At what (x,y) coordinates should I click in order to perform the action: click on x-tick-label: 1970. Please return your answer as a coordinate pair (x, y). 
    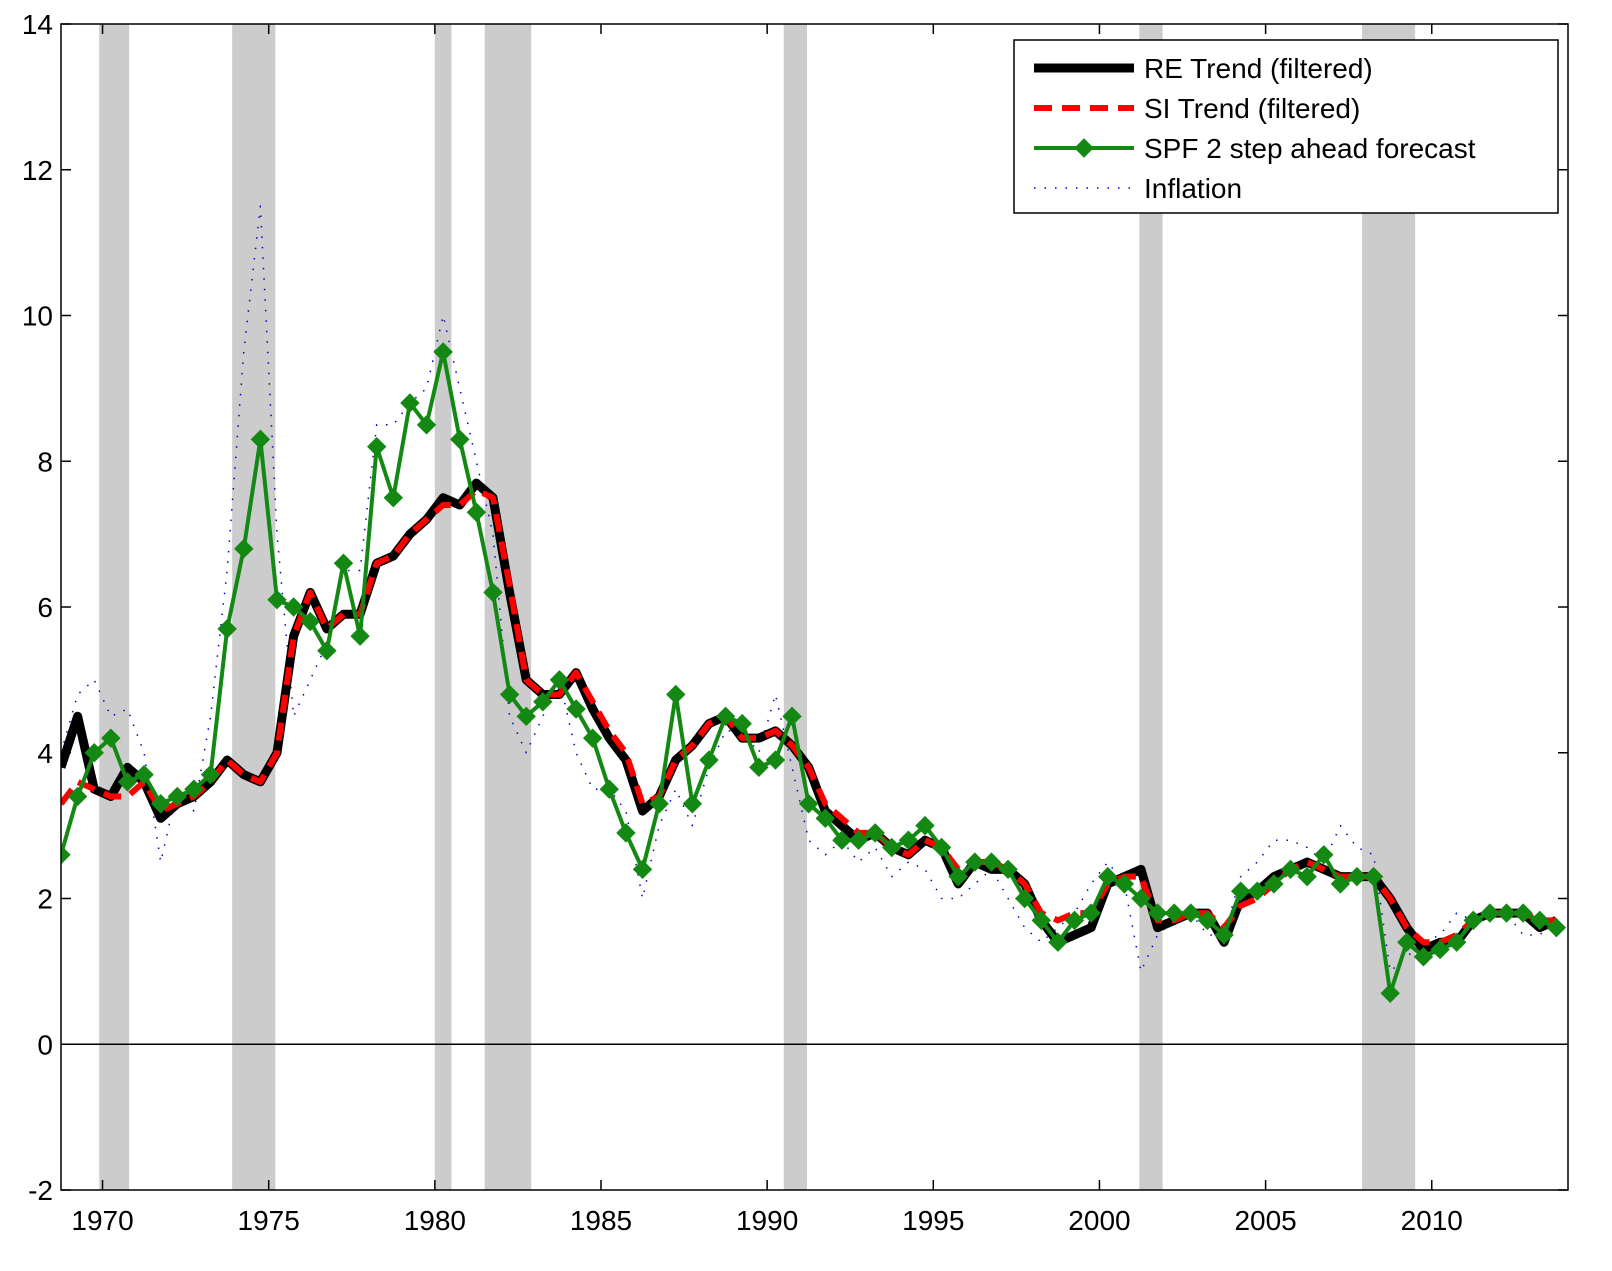
    Looking at the image, I should click on (102, 1220).